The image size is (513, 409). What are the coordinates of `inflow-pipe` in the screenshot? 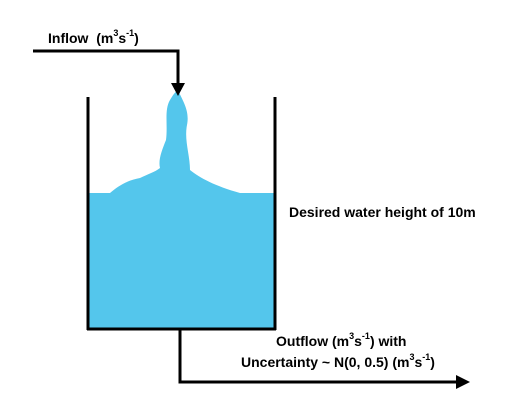 It's located at (106, 66).